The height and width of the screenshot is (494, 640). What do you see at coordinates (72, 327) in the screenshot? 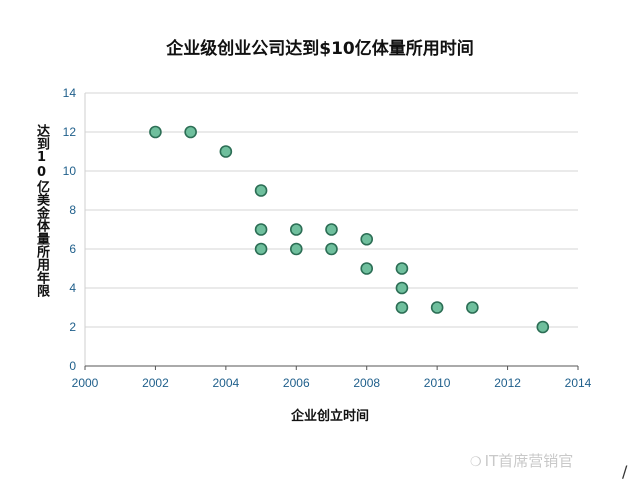
I see `y-tick-label: 2` at bounding box center [72, 327].